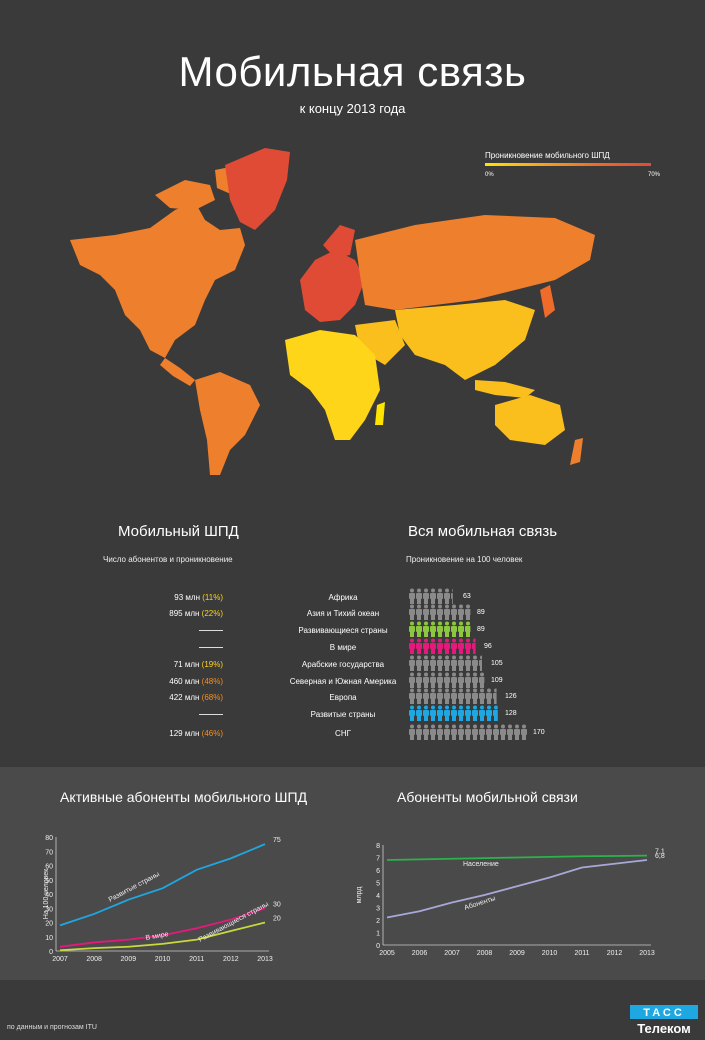  What do you see at coordinates (49, 852) in the screenshot?
I see `y-tick-label: 70` at bounding box center [49, 852].